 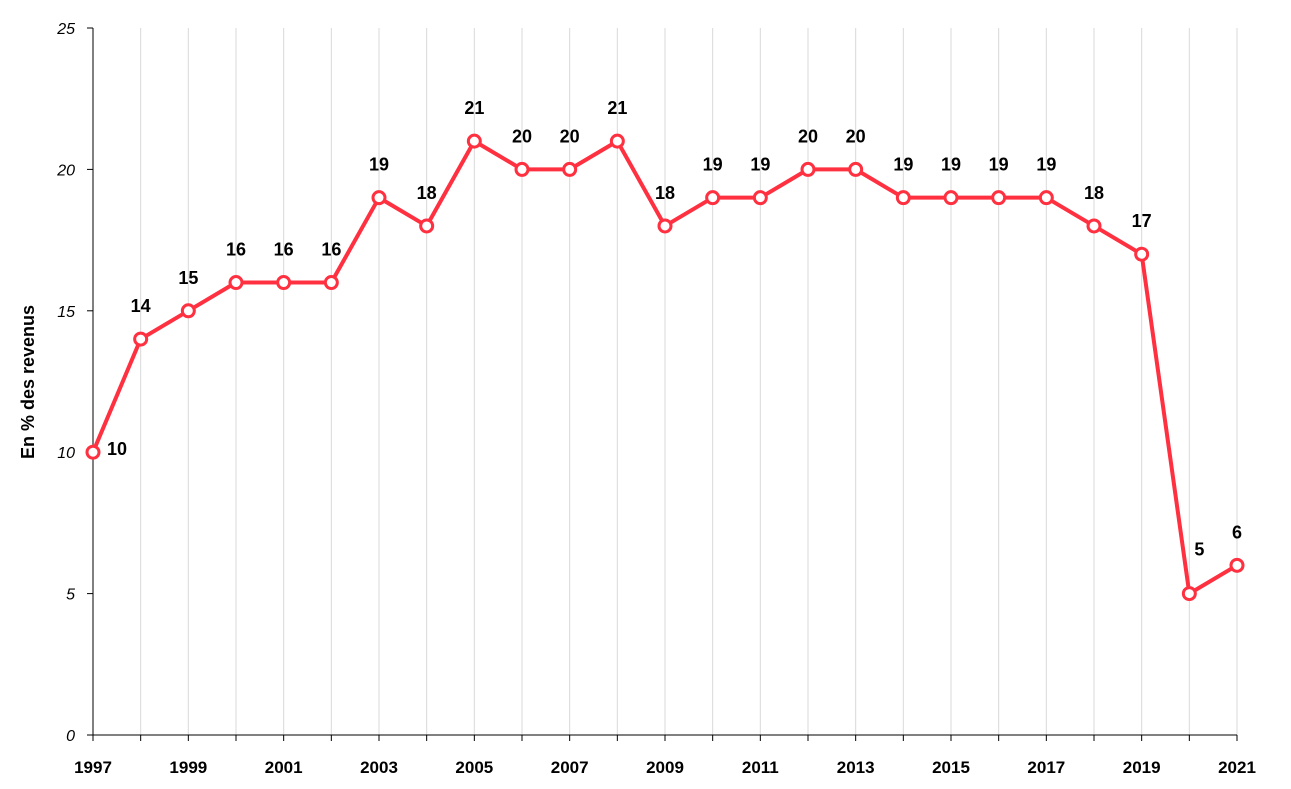 What do you see at coordinates (713, 198) in the screenshot?
I see `data-point-2010` at bounding box center [713, 198].